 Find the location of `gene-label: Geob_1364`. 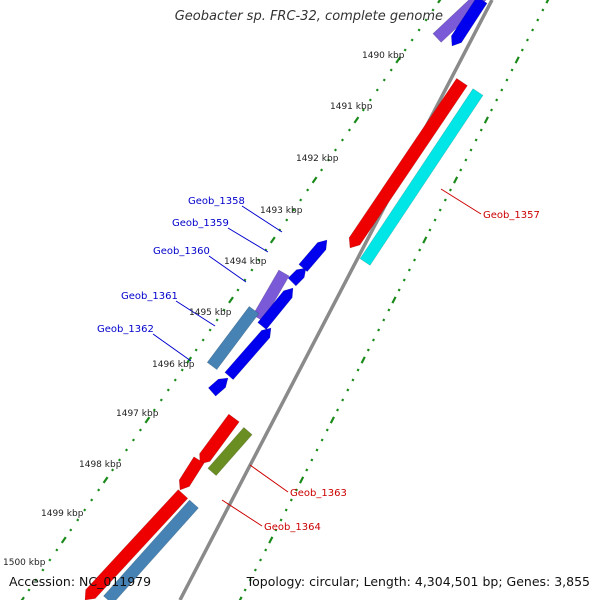

gene-label: Geob_1364 is located at coordinates (292, 527).